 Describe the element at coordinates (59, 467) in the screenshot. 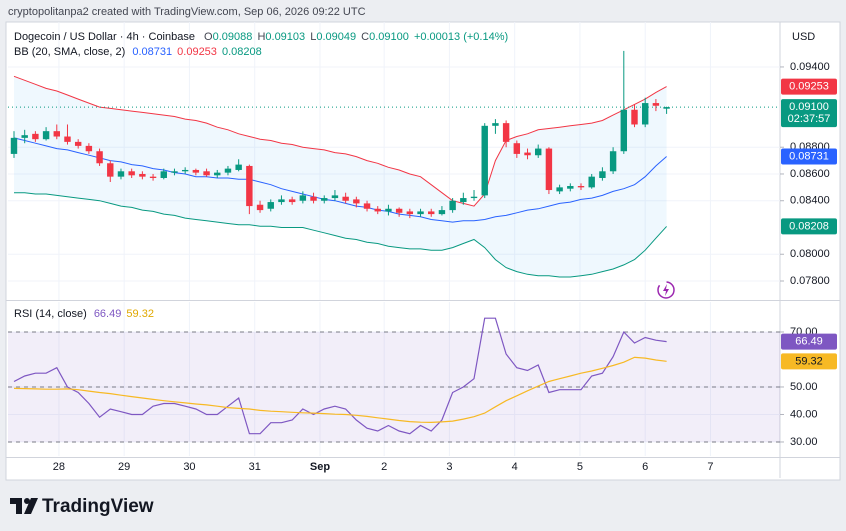

I see `x-tick-label: 28` at that location.